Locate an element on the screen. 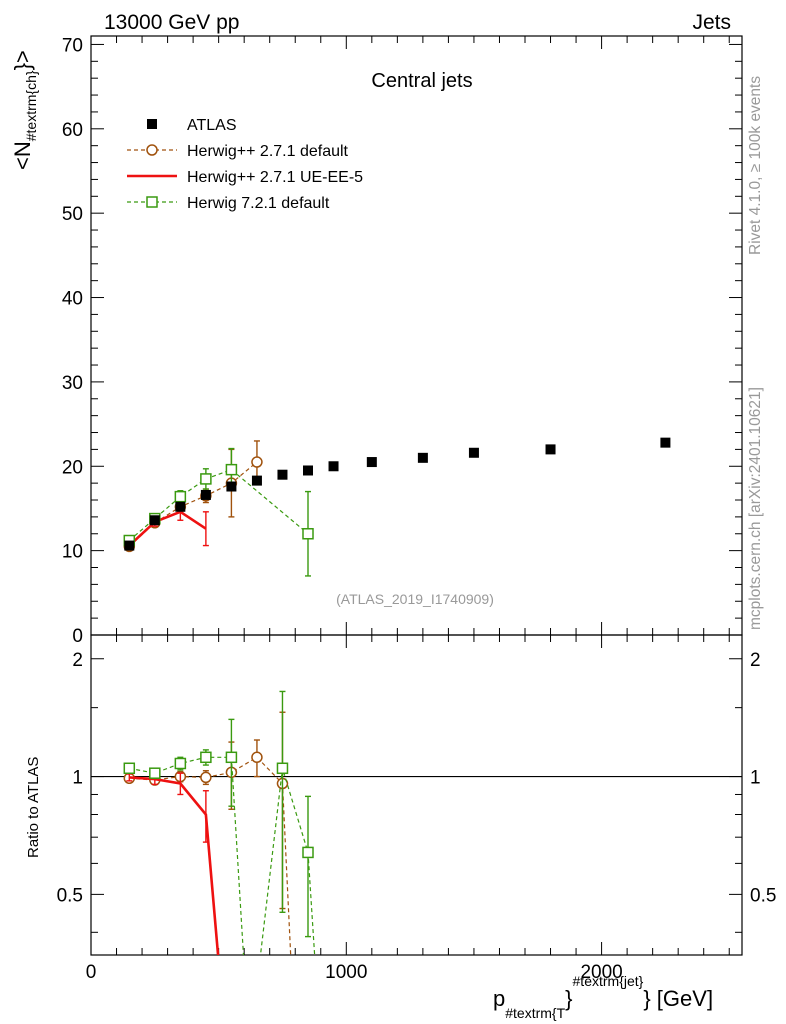 The width and height of the screenshot is (786, 1024). y-tick-label: 40 is located at coordinates (72, 299).